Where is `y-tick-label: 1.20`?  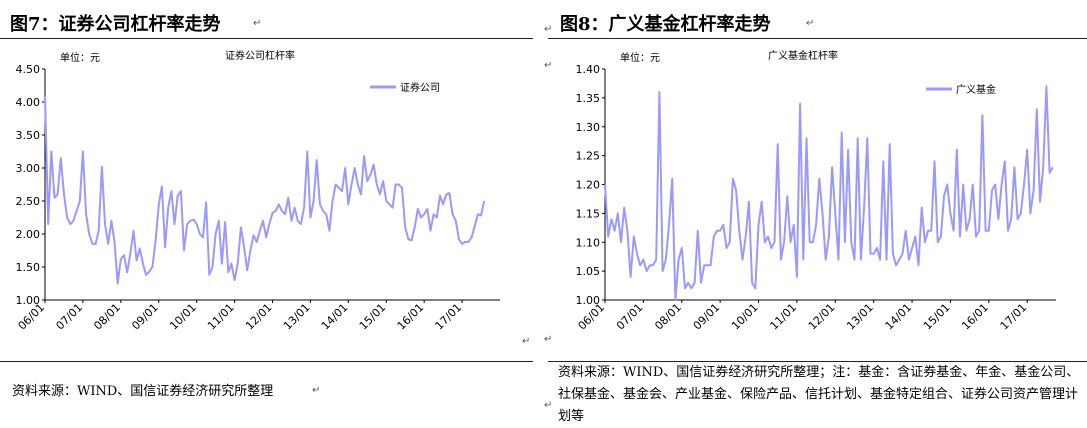
y-tick-label: 1.20 is located at coordinates (588, 185).